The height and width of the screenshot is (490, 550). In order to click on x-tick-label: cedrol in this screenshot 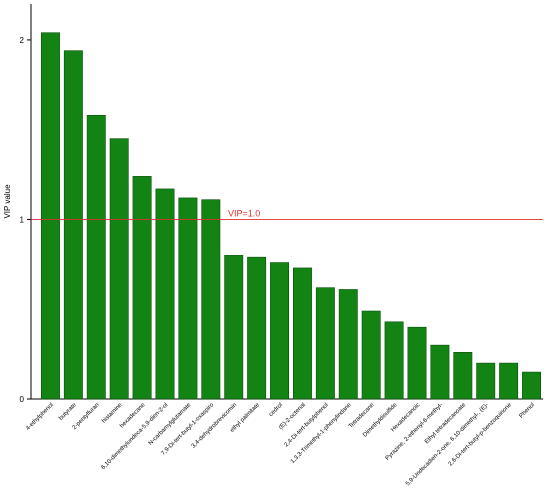, I will do `click(276, 410)`.